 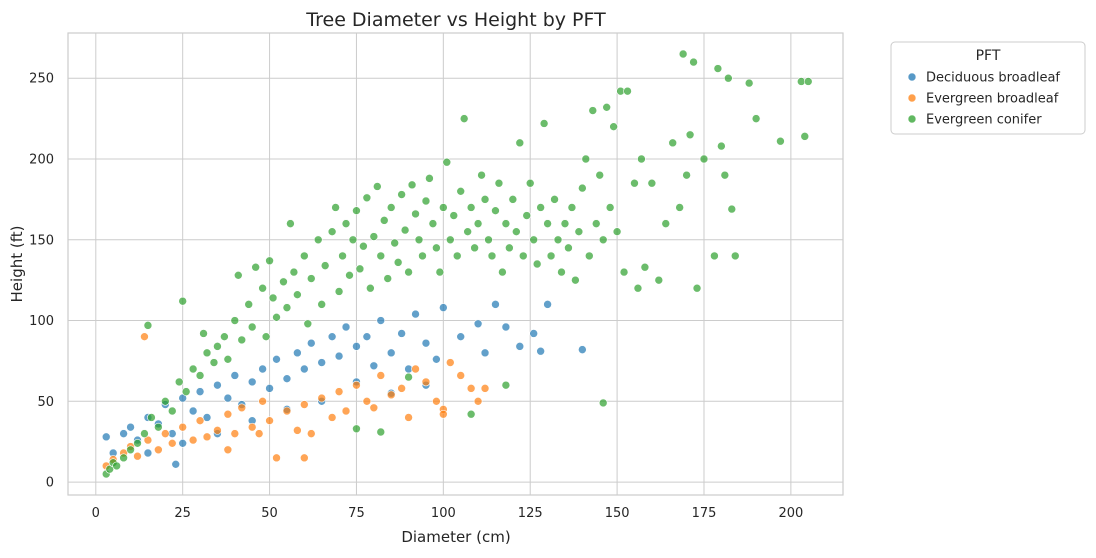 I want to click on legend-box, so click(x=988, y=88).